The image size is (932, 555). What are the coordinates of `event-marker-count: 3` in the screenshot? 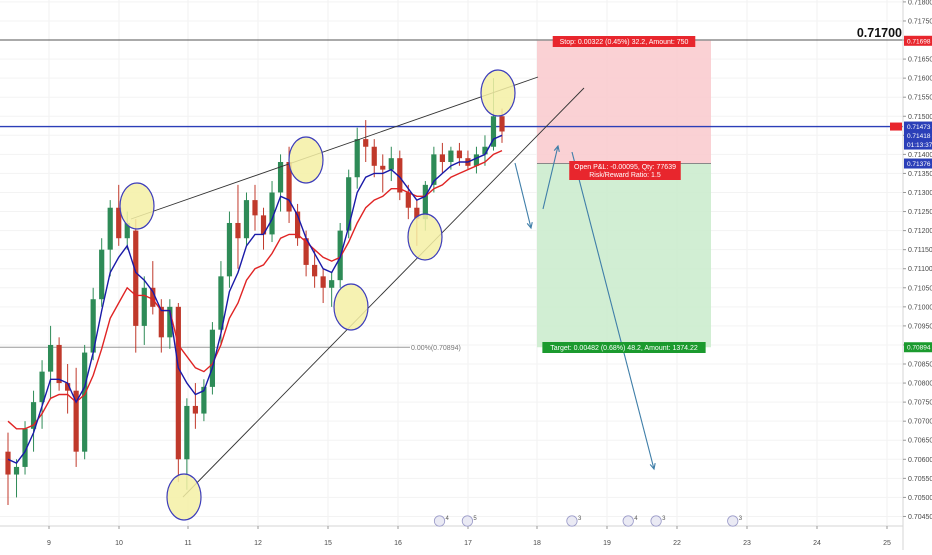 It's located at (664, 519).